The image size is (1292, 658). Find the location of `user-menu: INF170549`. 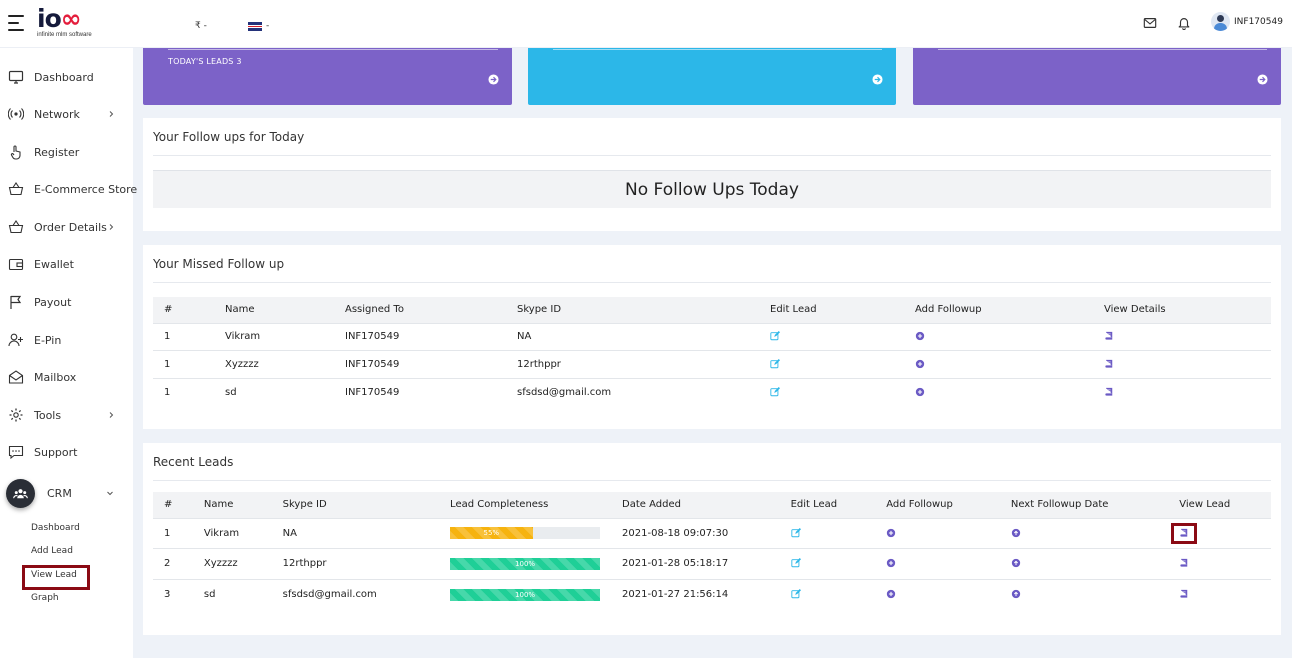

user-menu: INF170549 is located at coordinates (1247, 21).